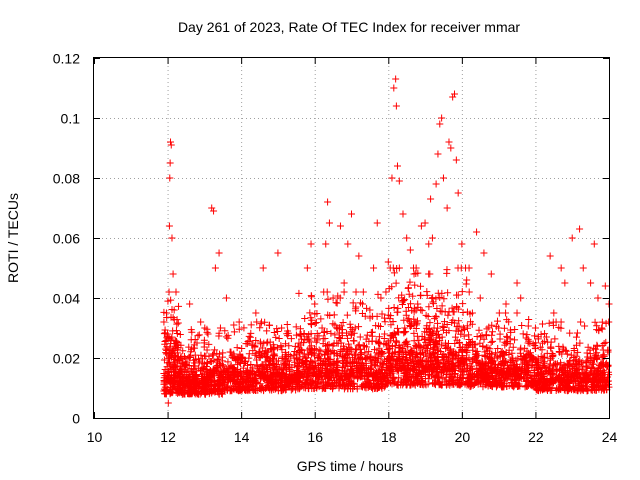 The width and height of the screenshot is (640, 480). What do you see at coordinates (95, 437) in the screenshot?
I see `x-tick-label: 10` at bounding box center [95, 437].